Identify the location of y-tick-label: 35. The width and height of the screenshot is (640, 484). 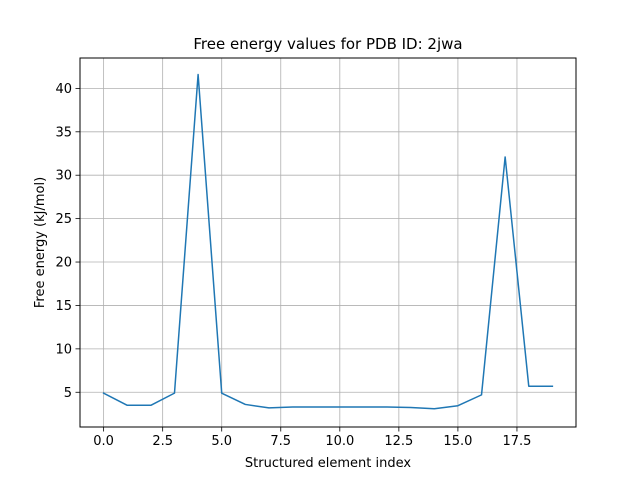
(63, 132).